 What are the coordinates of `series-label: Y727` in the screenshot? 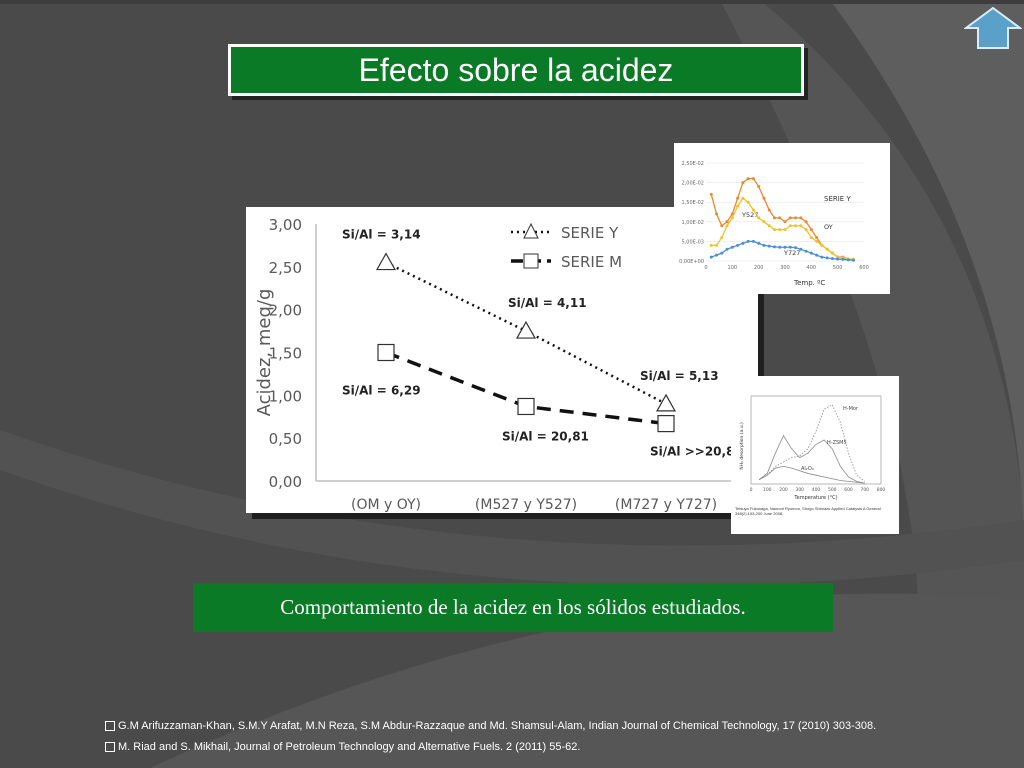 It's located at (791, 253).